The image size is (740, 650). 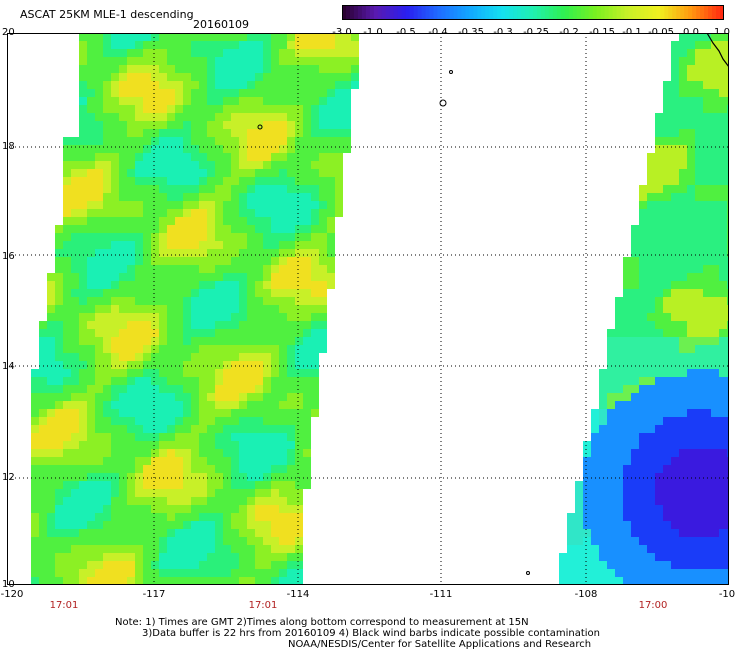 What do you see at coordinates (64, 605) in the screenshot?
I see `time-label: 17:01` at bounding box center [64, 605].